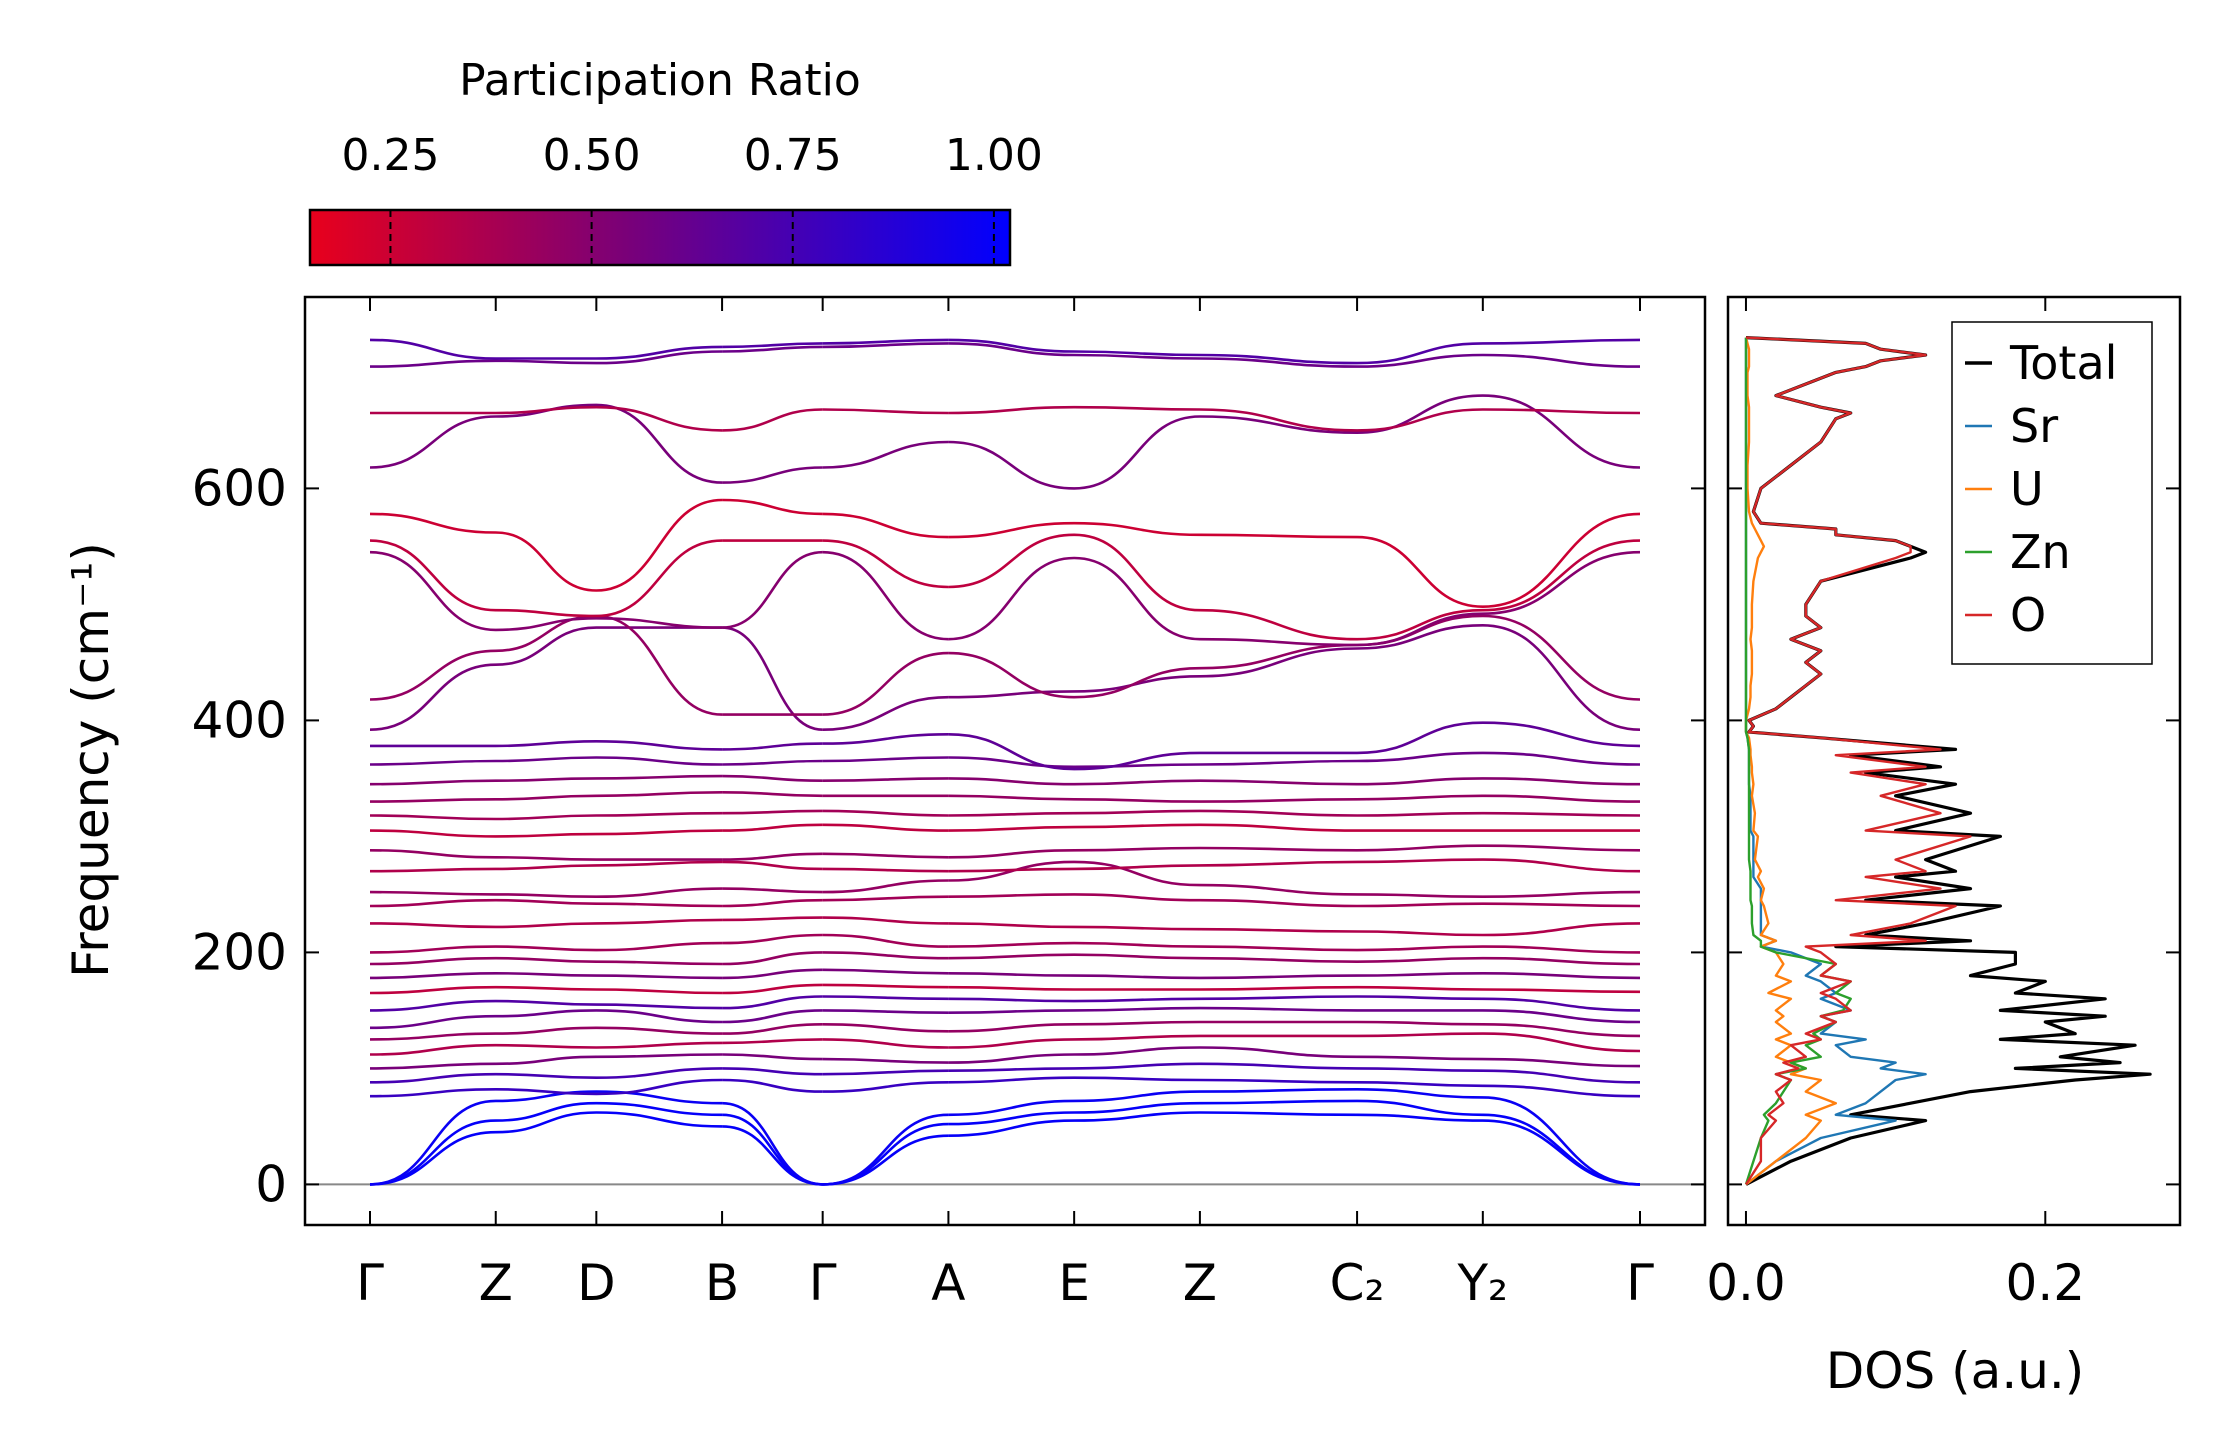 This screenshot has height=1455, width=2222. I want to click on dos-line-u, so click(1790, 761).